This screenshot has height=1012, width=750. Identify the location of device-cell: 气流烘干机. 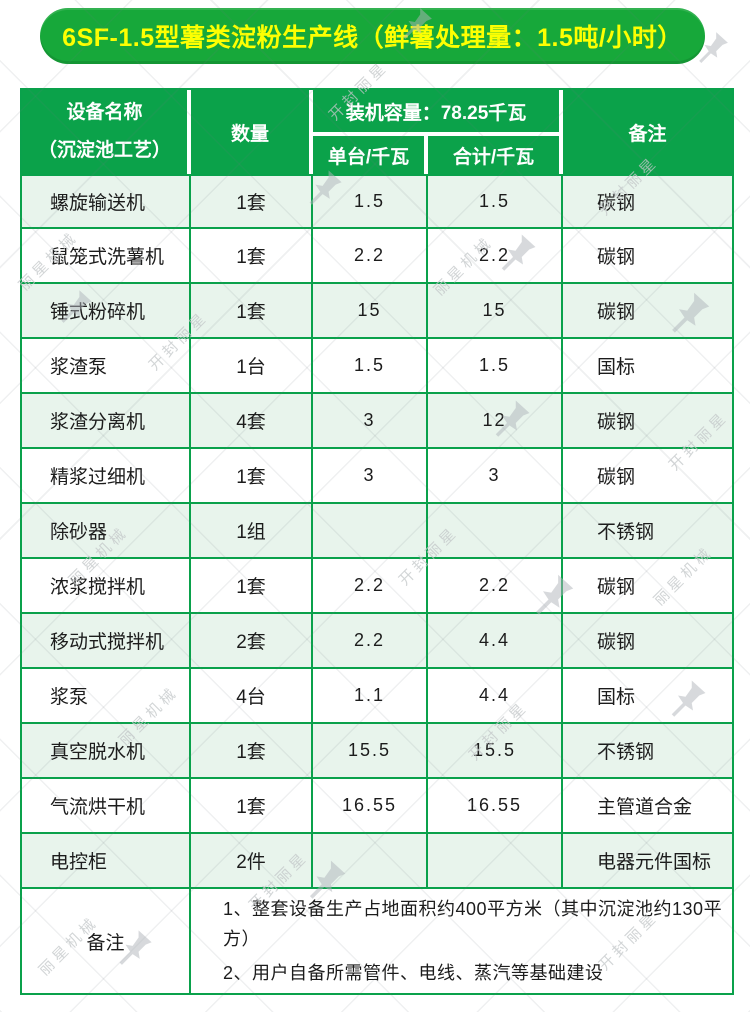
(106, 806).